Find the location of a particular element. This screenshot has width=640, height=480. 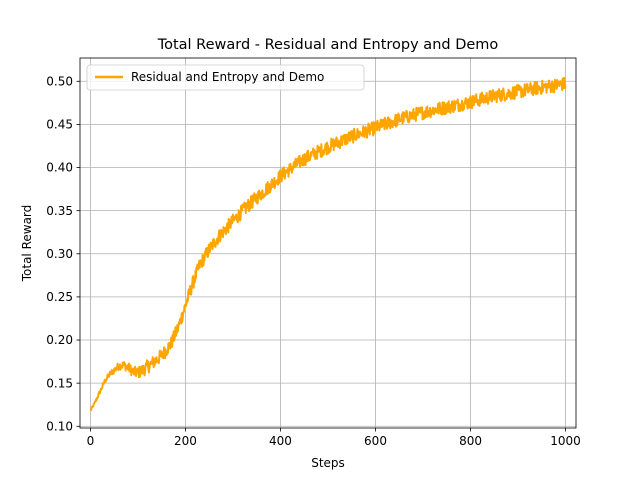

y-tick-label: 0.35 is located at coordinates (59, 211).